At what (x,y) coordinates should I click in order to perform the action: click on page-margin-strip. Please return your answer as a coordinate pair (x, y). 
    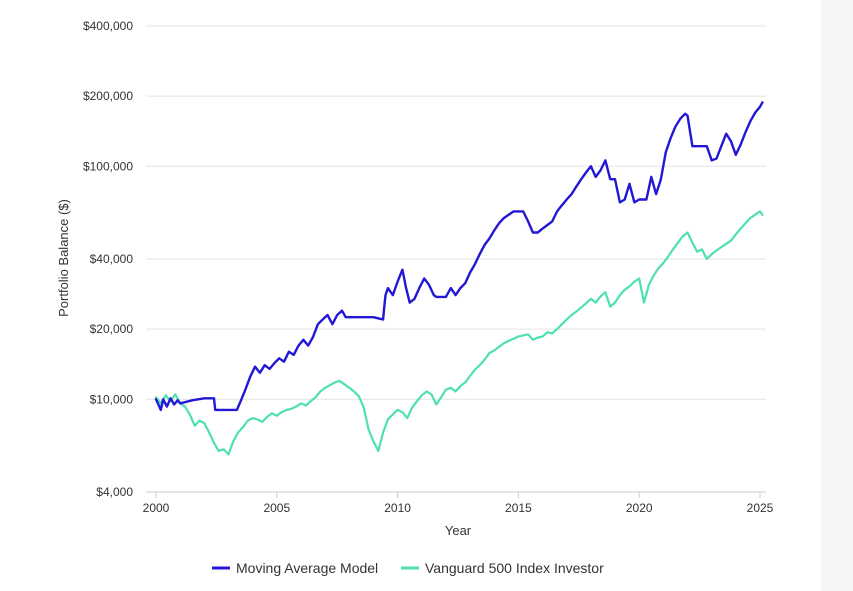
    Looking at the image, I should click on (837, 295).